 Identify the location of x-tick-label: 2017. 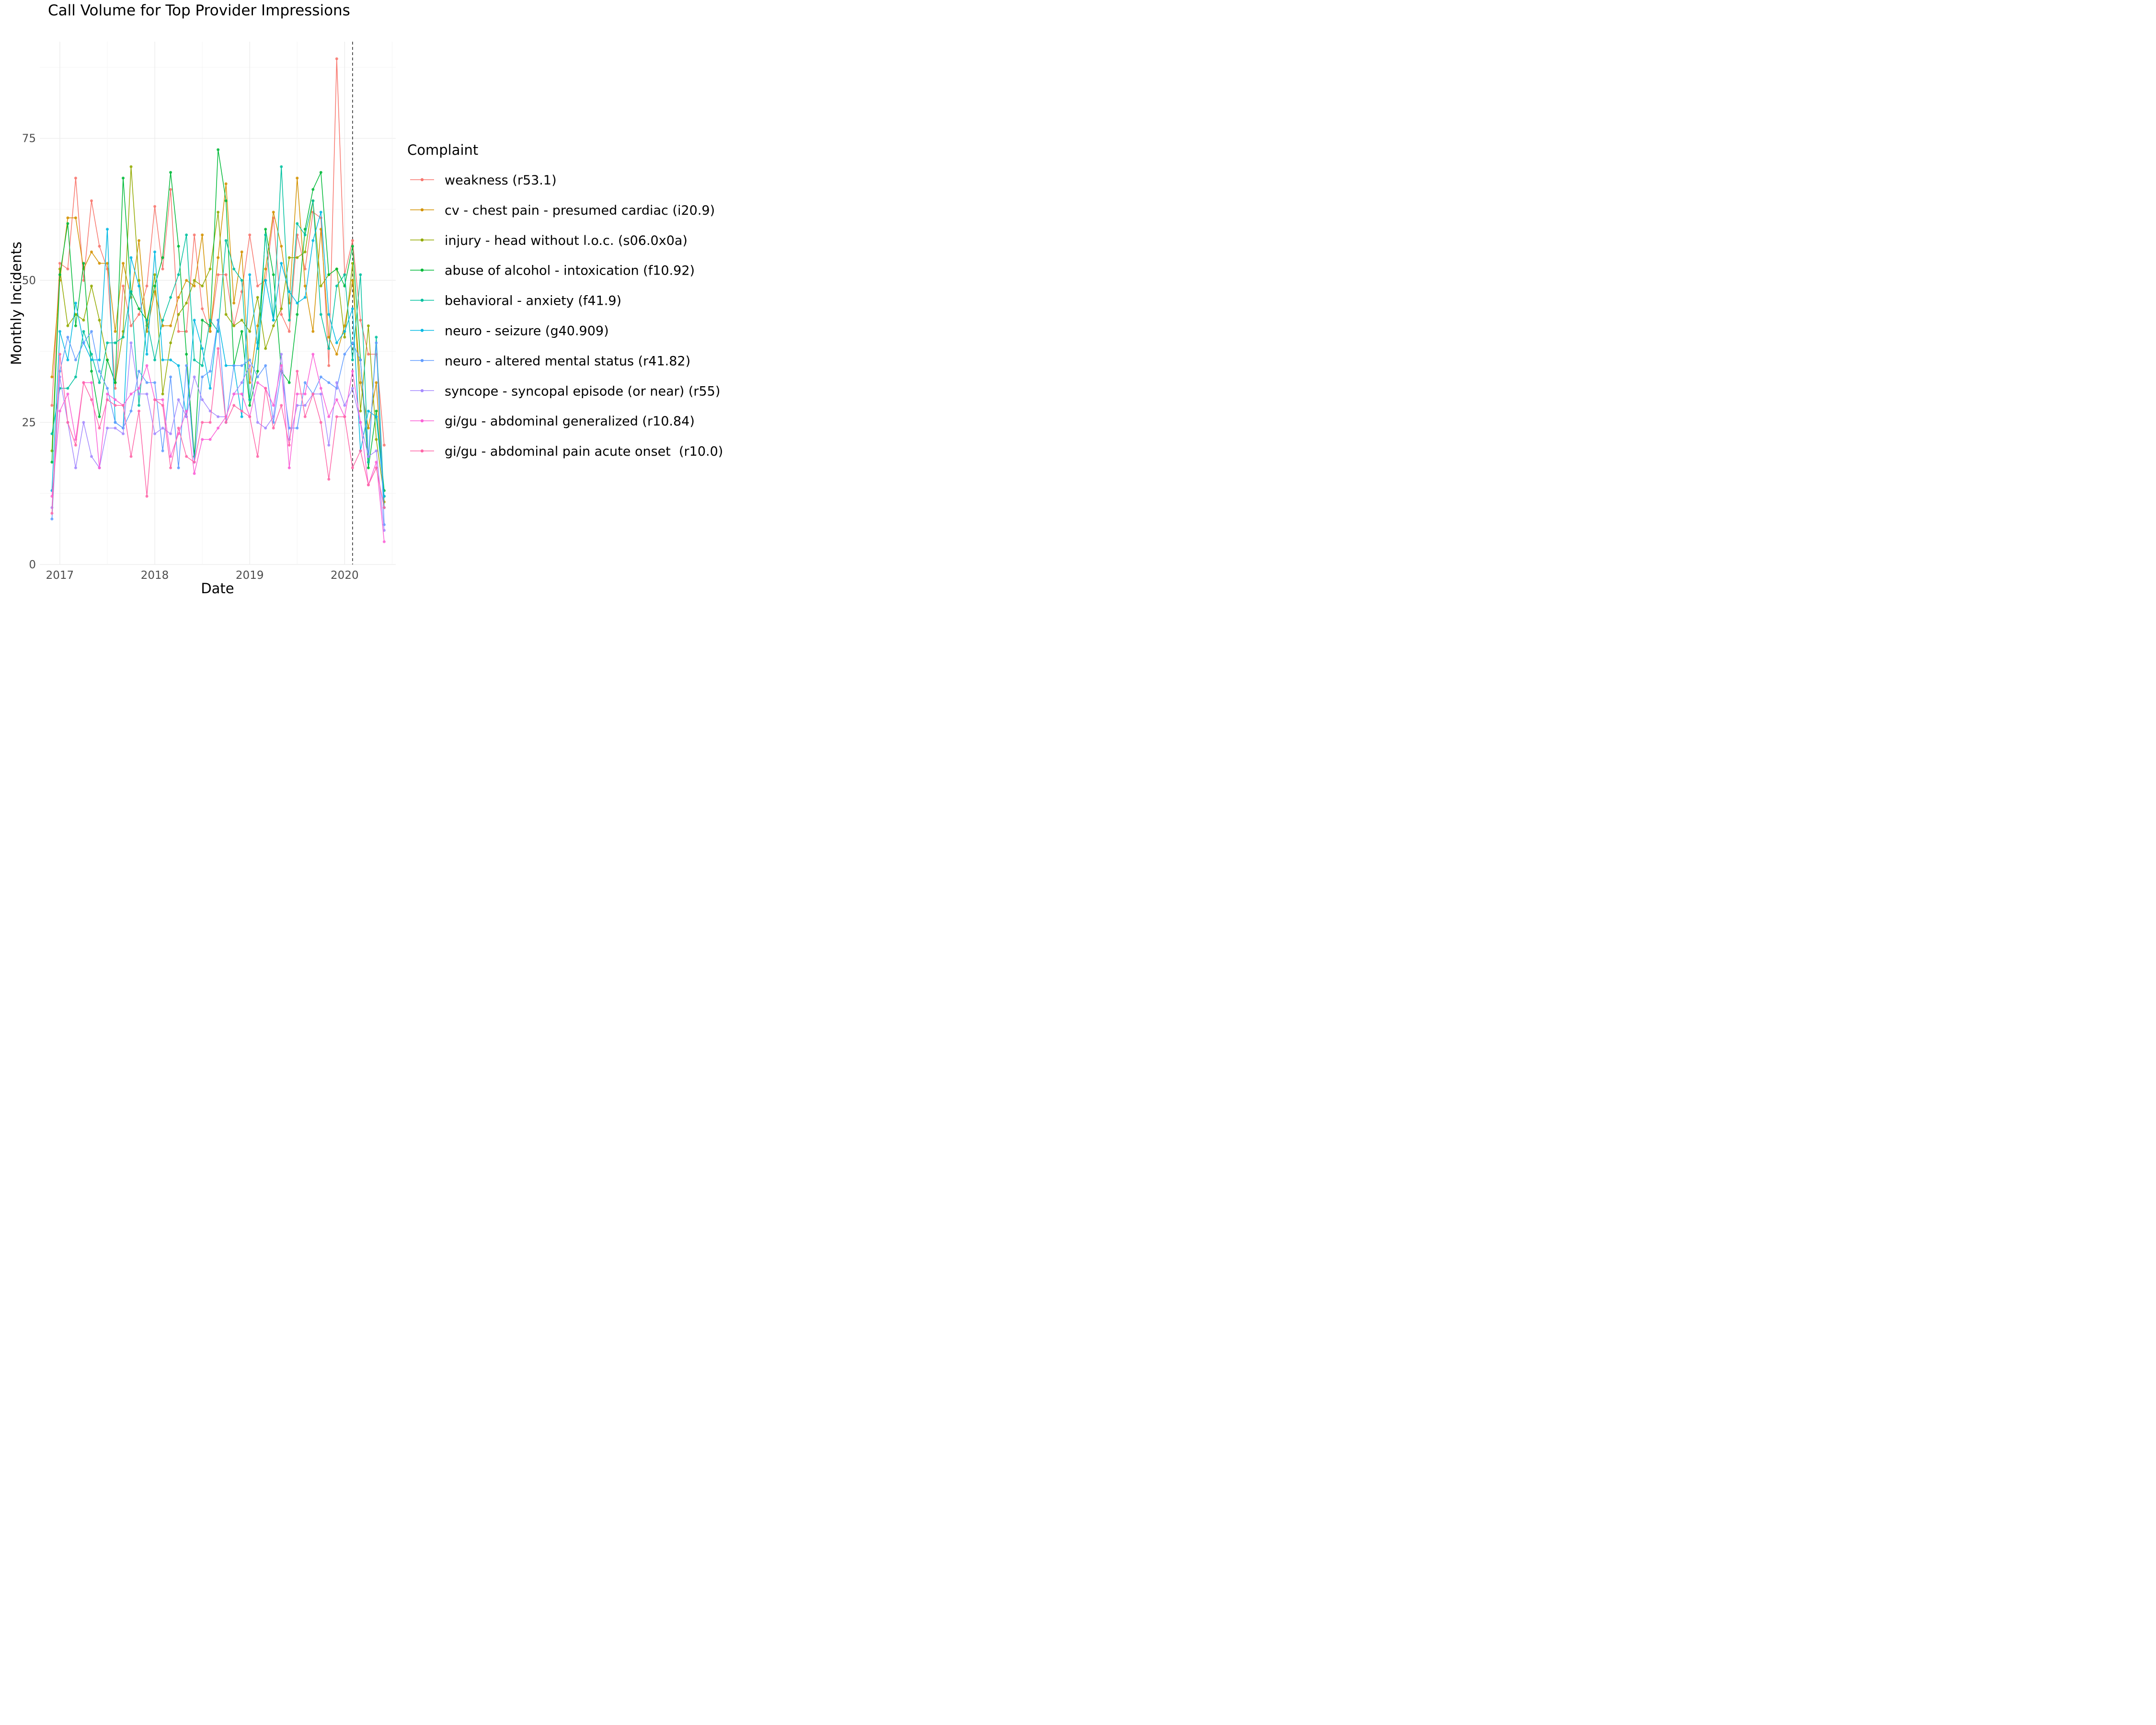
(60, 575).